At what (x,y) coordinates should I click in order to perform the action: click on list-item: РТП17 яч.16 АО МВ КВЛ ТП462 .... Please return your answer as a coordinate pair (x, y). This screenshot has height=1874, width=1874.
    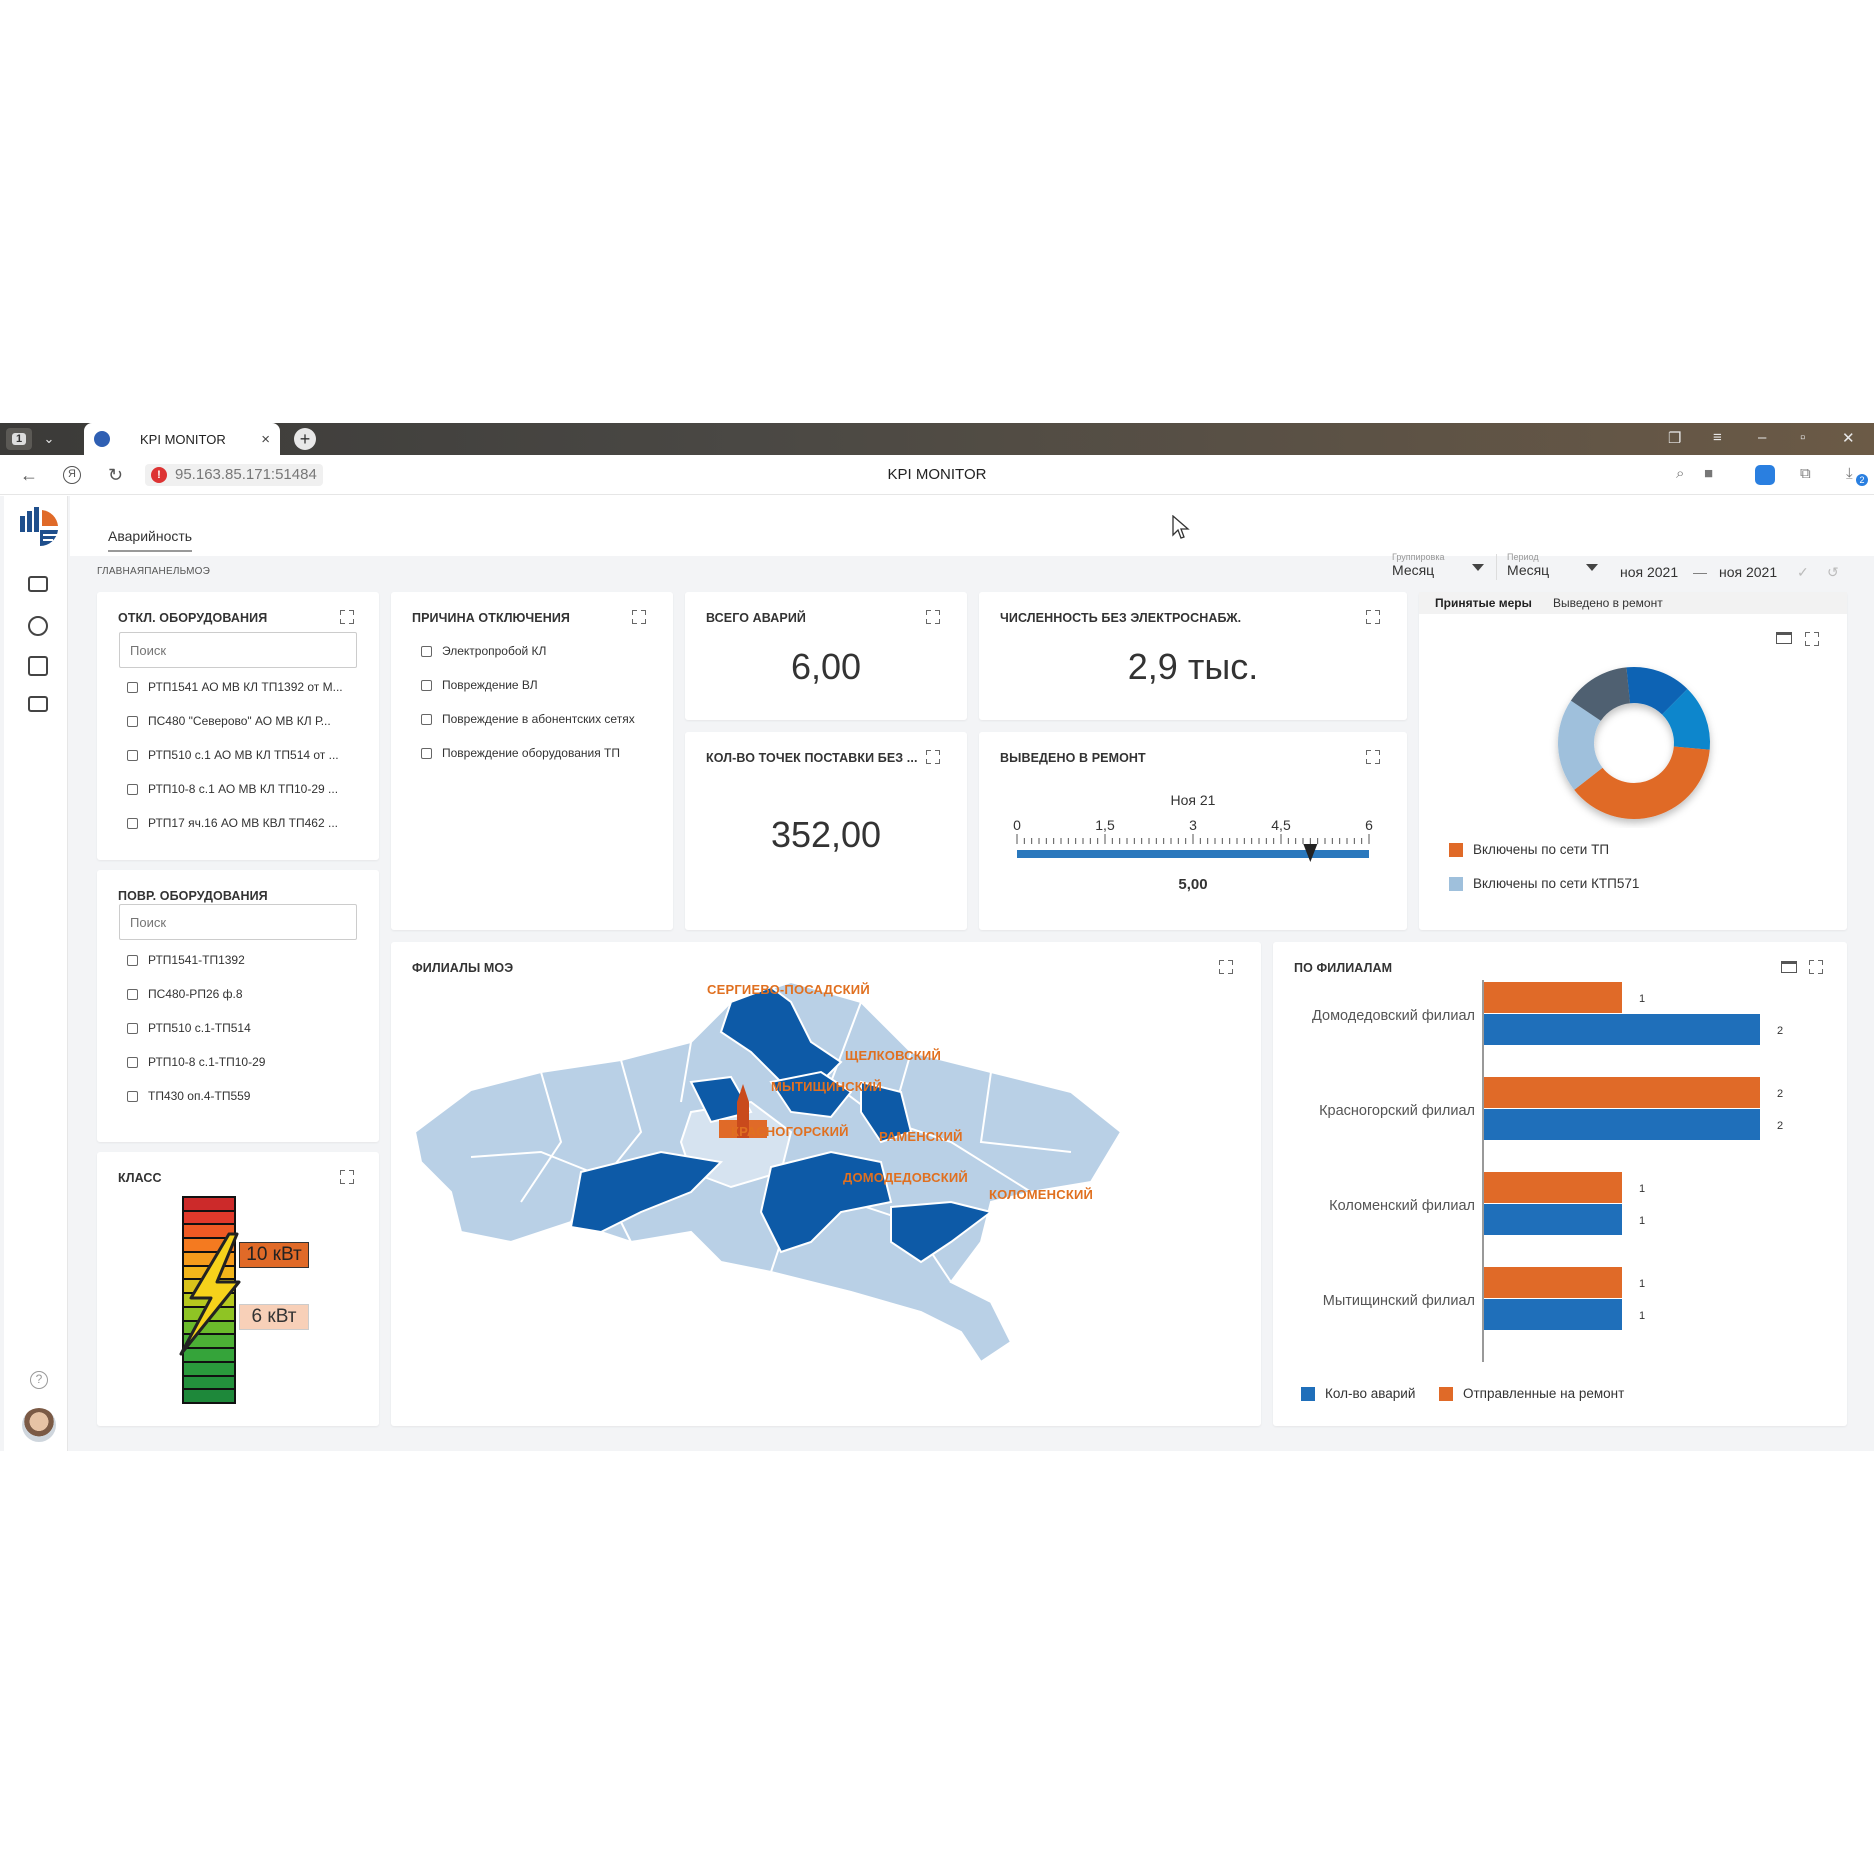
    Looking at the image, I should click on (232, 823).